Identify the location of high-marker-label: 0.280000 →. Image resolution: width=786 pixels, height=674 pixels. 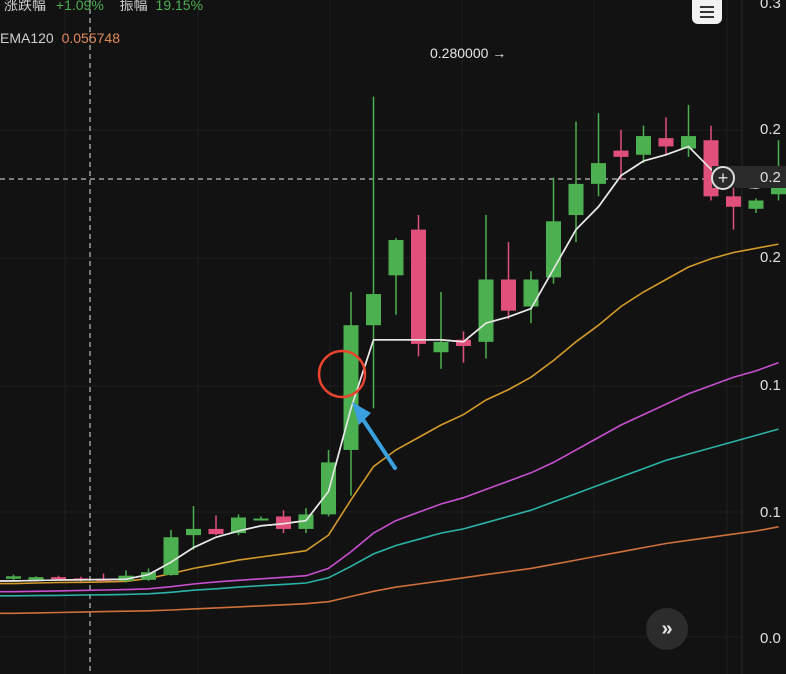
(468, 53).